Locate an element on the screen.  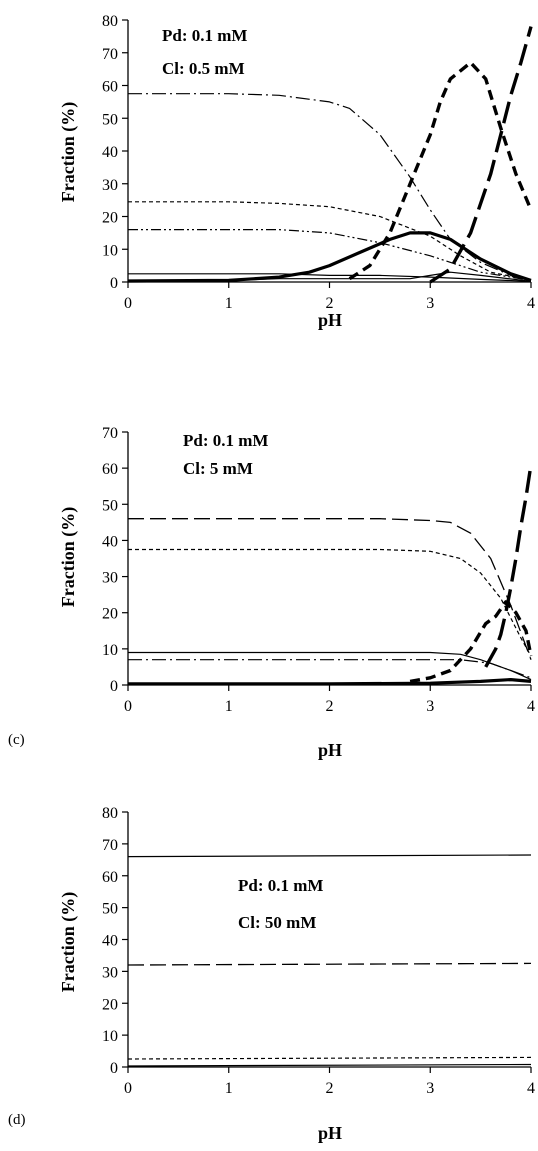
annotation-cl: Cl: 5 mM is located at coordinates (218, 468).